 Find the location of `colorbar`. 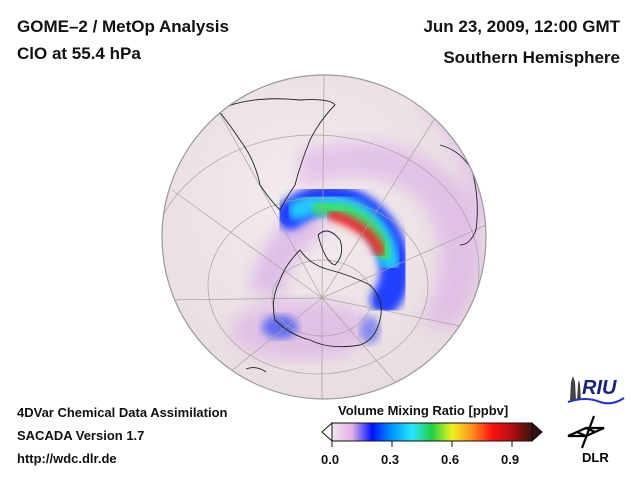

colorbar is located at coordinates (432, 434).